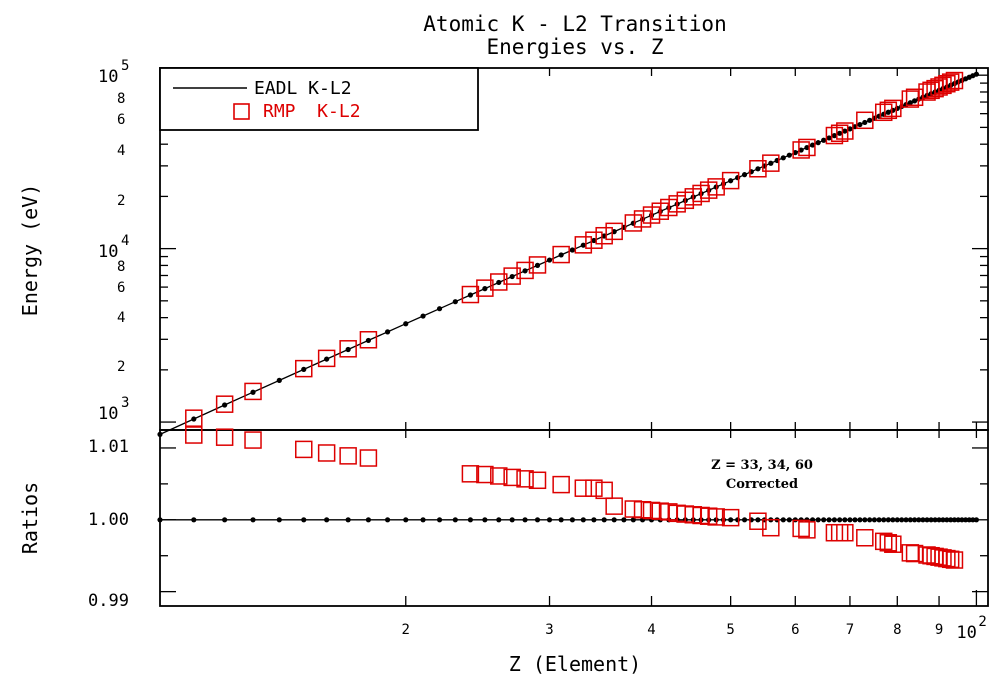  What do you see at coordinates (850, 630) in the screenshot?
I see `x-tick-label: 7` at bounding box center [850, 630].